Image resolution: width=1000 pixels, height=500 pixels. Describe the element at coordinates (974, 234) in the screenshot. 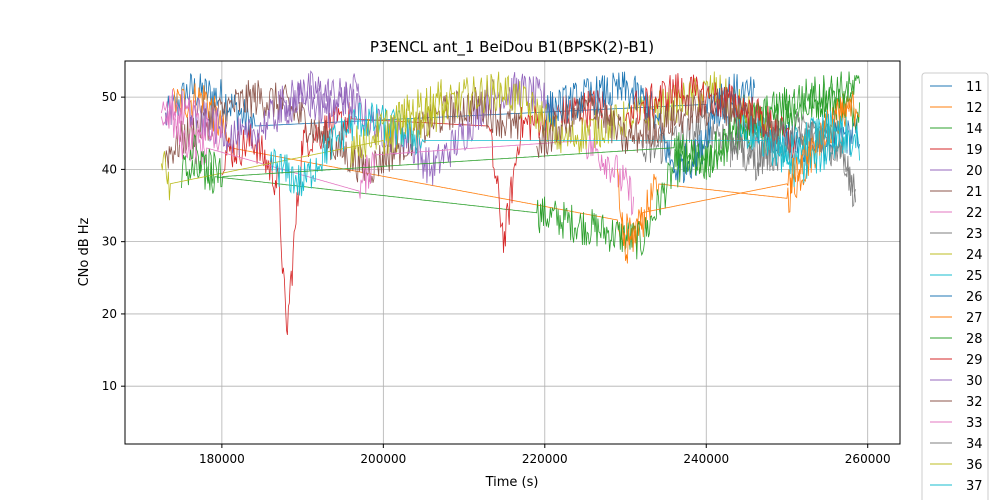

I see `legend-label-23: 23` at that location.